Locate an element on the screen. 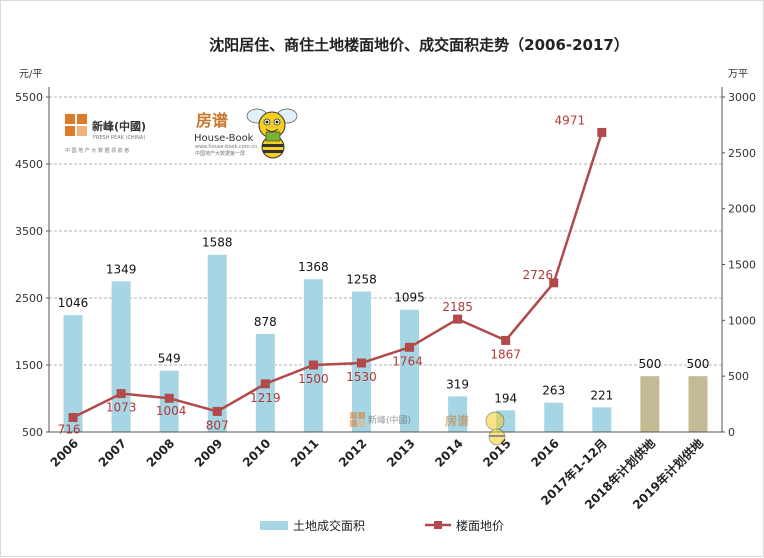 The width and height of the screenshot is (764, 558). line-value-label: 807 is located at coordinates (217, 425).